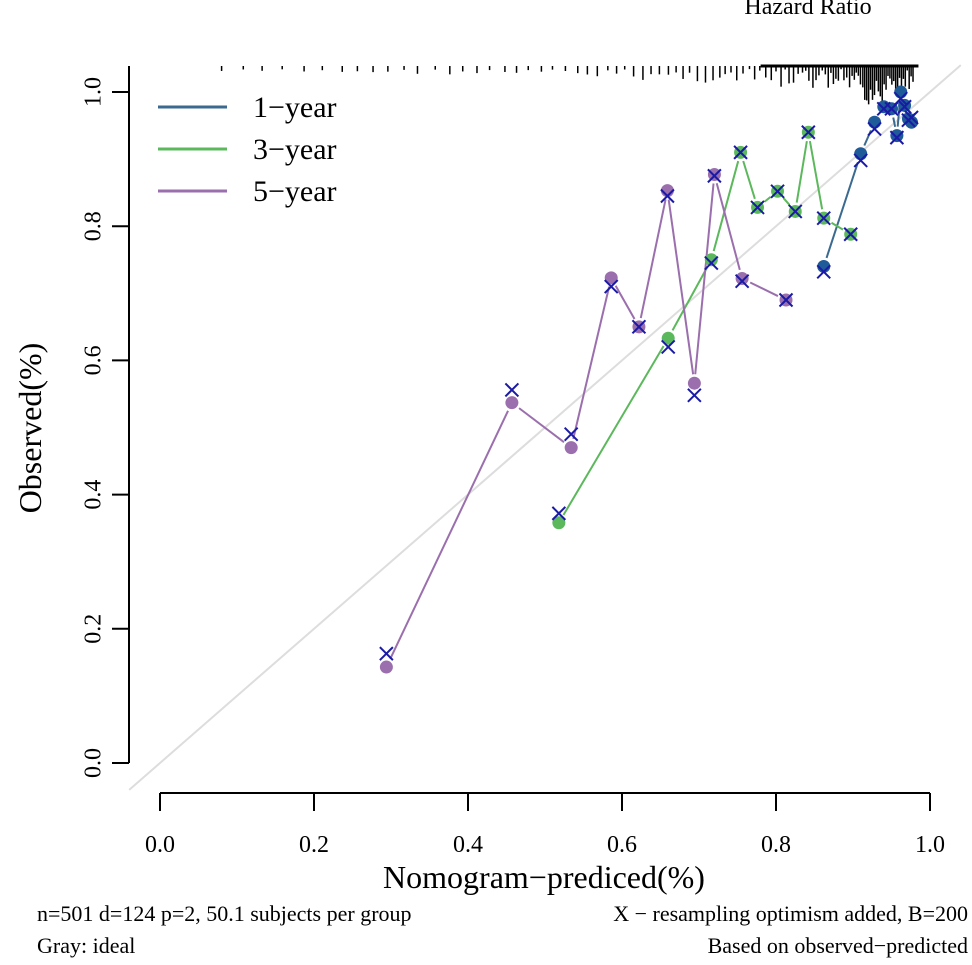 The width and height of the screenshot is (972, 965). Describe the element at coordinates (247, 149) in the screenshot. I see `legend: 1−year 3−year 5−year` at that location.